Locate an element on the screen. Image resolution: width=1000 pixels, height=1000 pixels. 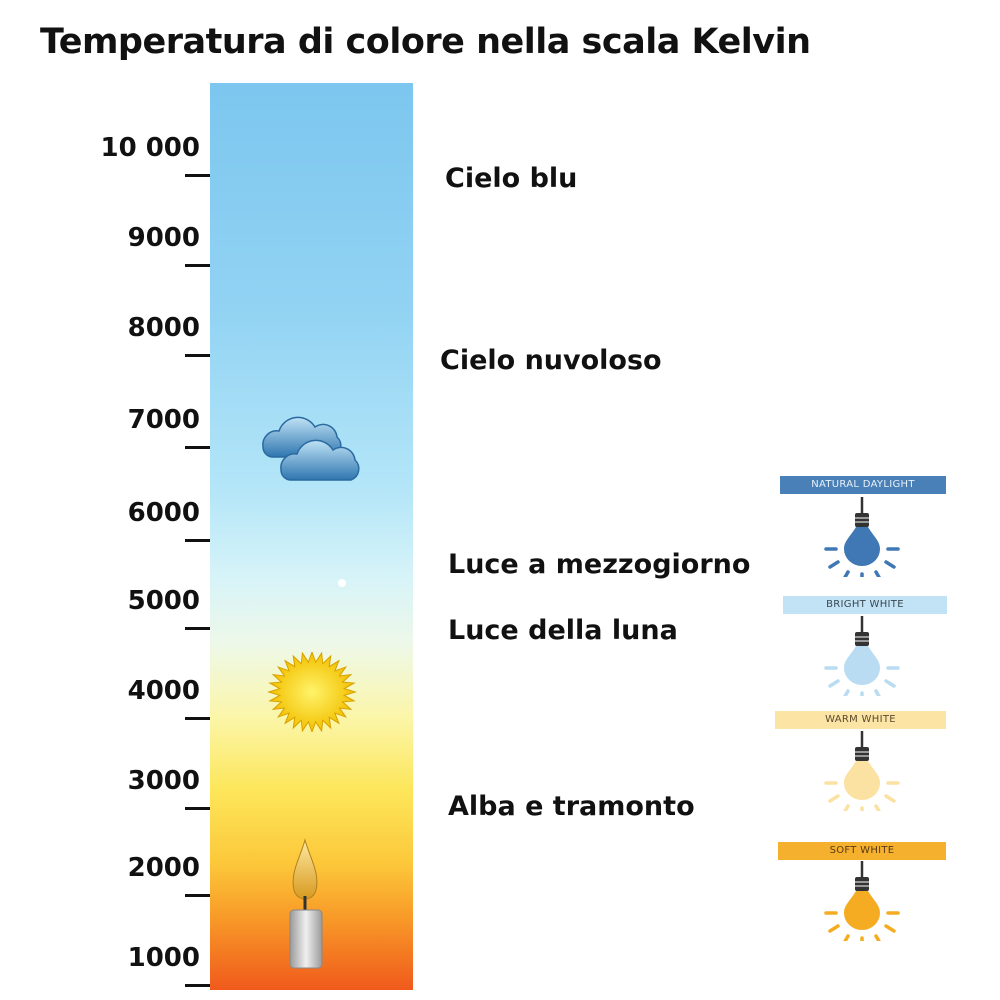
tick-label: 5000 is located at coordinates (163, 601).